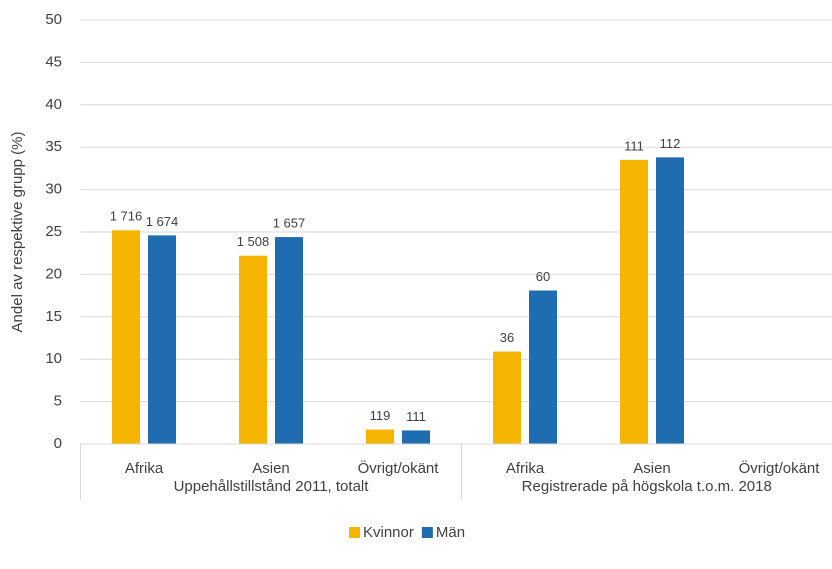 This screenshot has width=832, height=569. What do you see at coordinates (647, 486) in the screenshot?
I see `group-label: Registrerade på högskola t.o.m. 2018` at bounding box center [647, 486].